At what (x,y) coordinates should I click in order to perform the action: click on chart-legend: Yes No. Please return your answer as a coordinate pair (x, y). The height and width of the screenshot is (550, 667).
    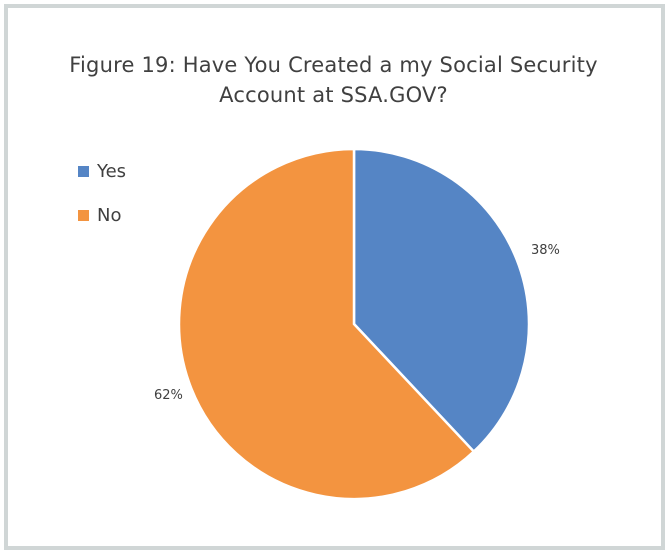
    Looking at the image, I should click on (102, 200).